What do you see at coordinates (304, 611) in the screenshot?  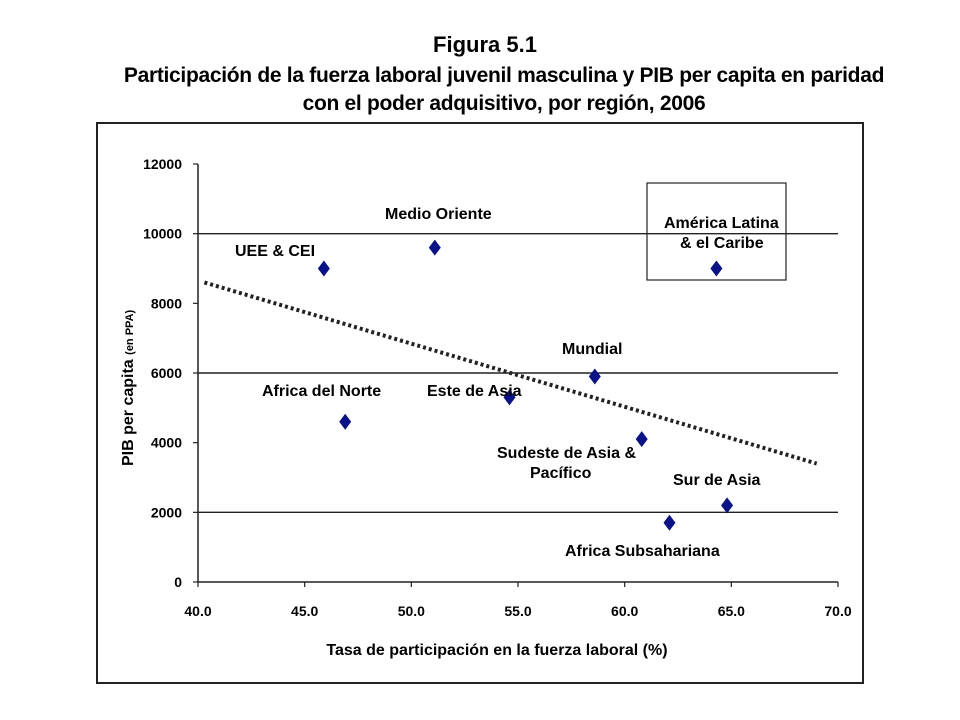 I see `x-tick-label: 45.0` at bounding box center [304, 611].